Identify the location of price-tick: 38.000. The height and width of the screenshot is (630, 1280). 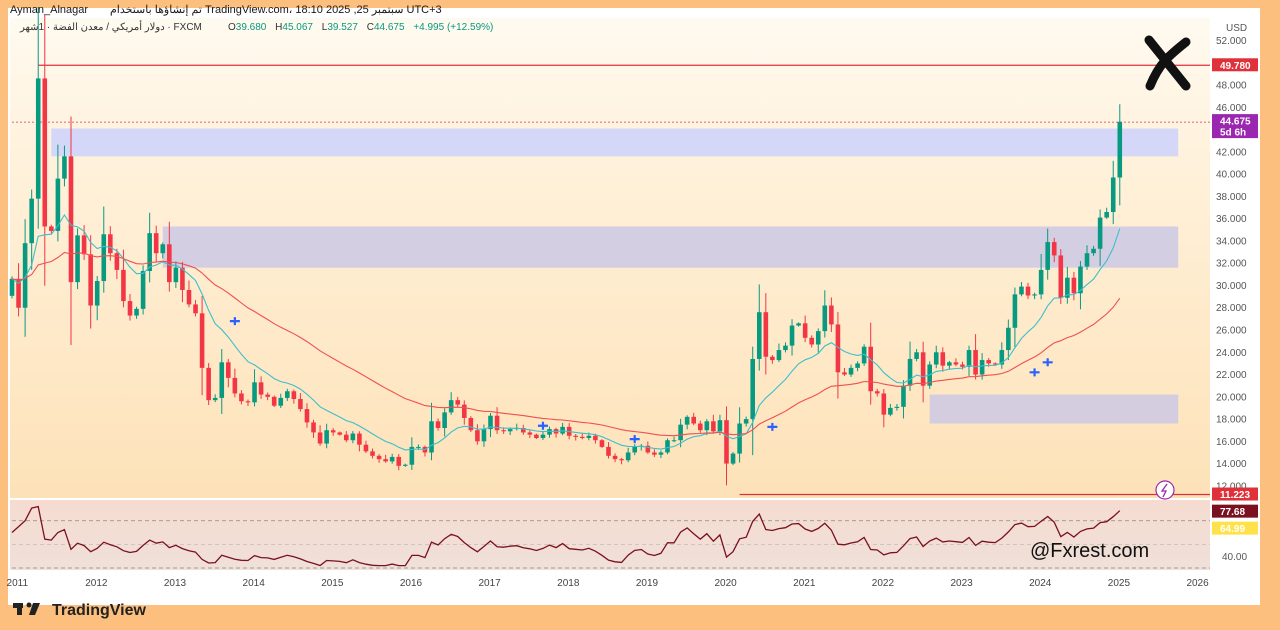
(1231, 197).